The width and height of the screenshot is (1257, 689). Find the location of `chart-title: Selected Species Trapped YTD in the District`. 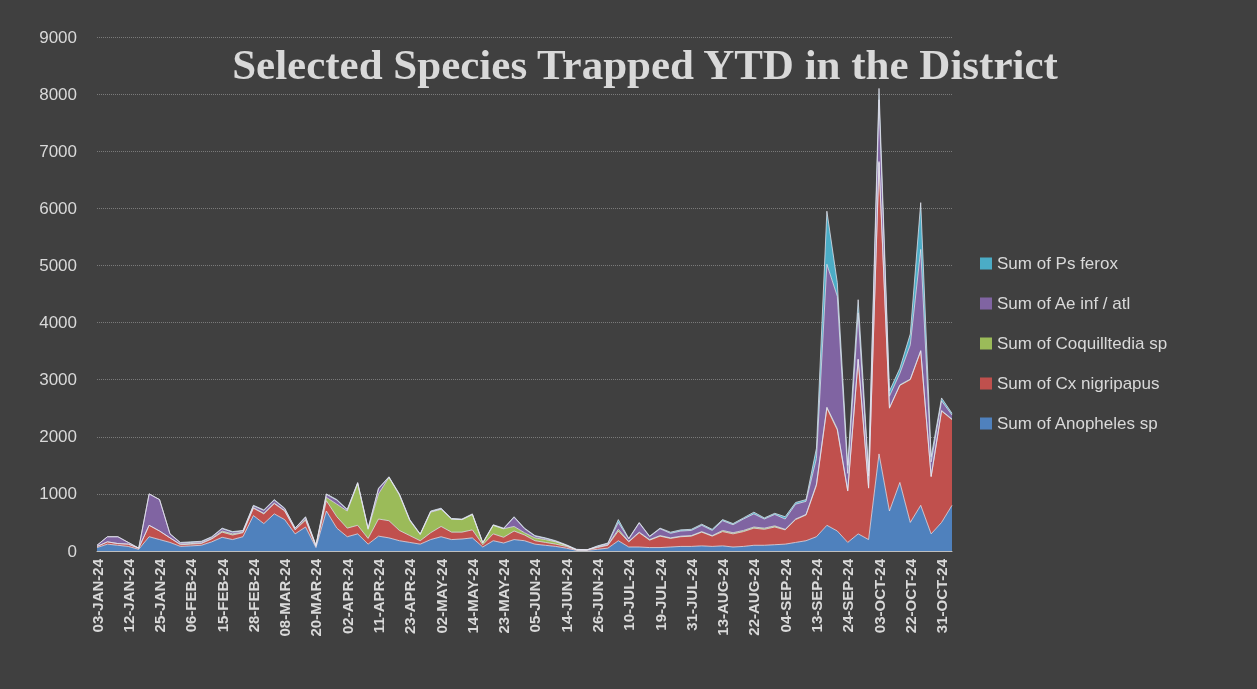

chart-title: Selected Species Trapped YTD in the District is located at coordinates (645, 64).